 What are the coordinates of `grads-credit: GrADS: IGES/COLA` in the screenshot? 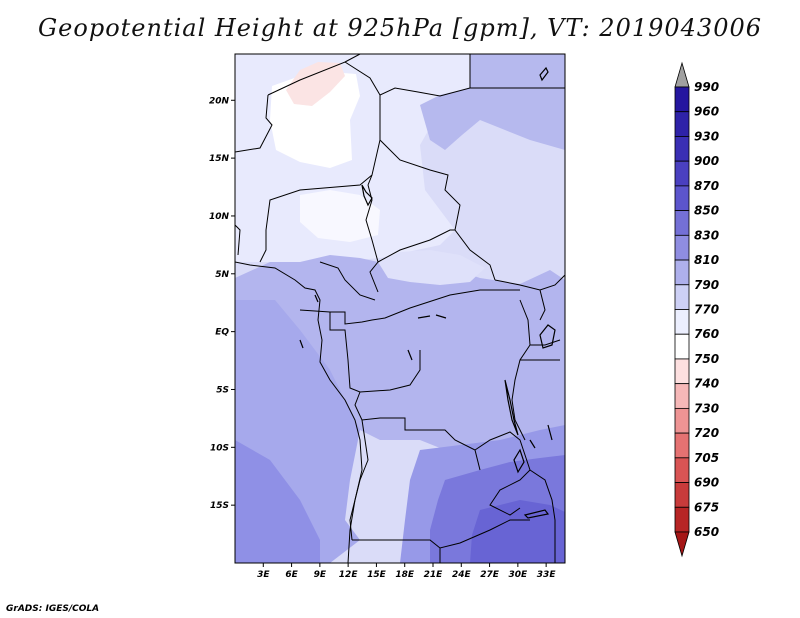 It's located at (53, 609).